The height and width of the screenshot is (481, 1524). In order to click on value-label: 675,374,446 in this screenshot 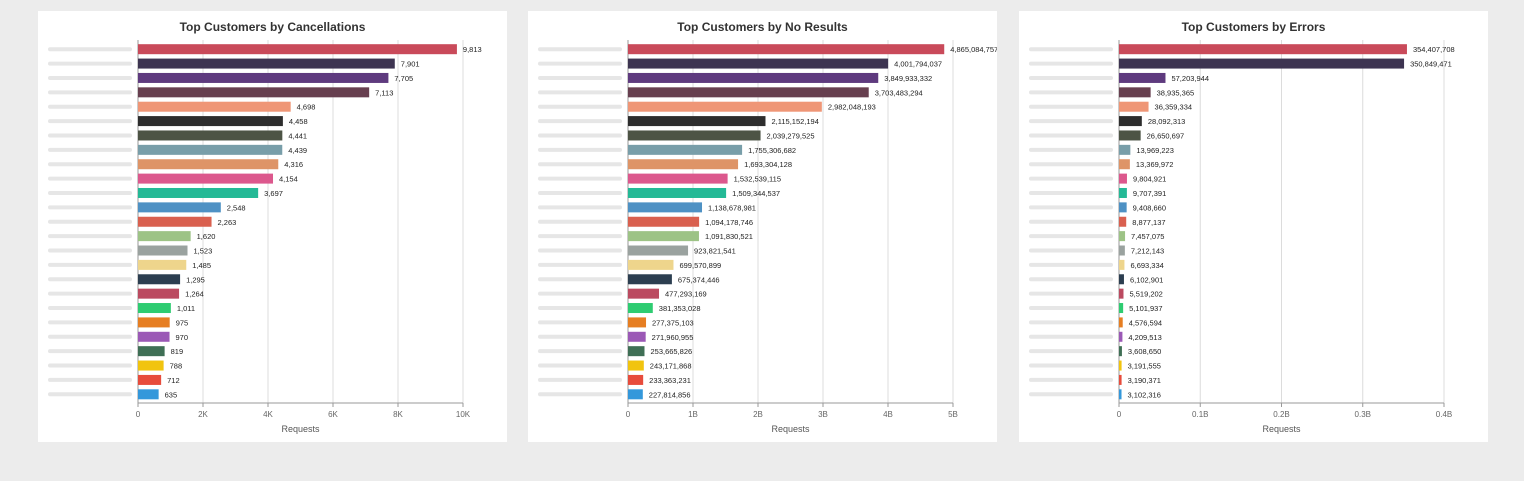, I will do `click(699, 279)`.